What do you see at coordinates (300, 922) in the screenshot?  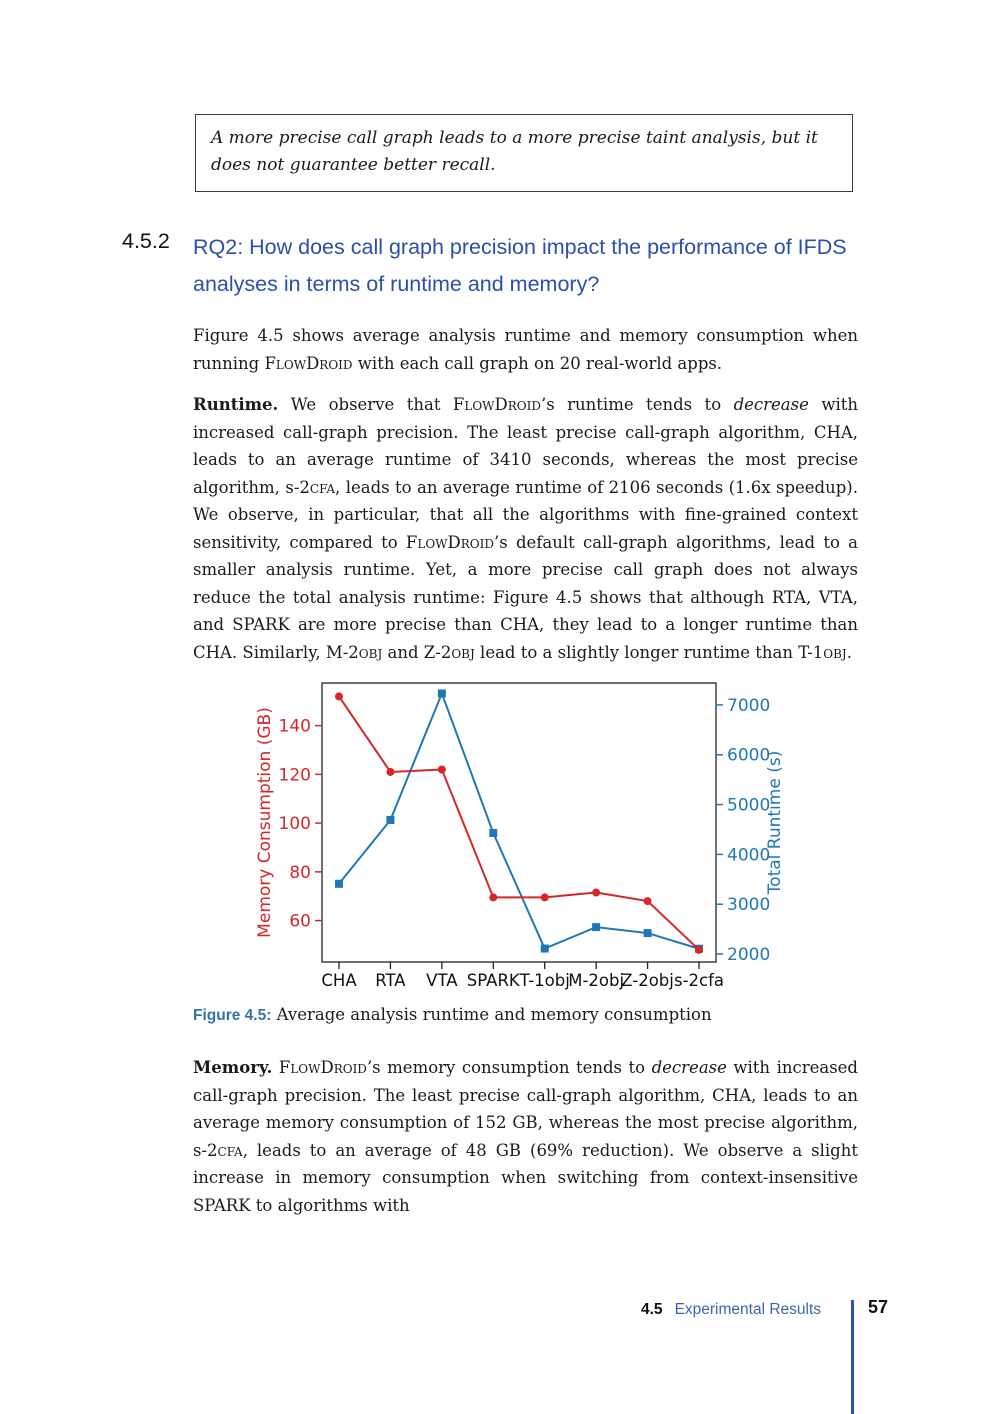 I see `svg-text: 60` at bounding box center [300, 922].